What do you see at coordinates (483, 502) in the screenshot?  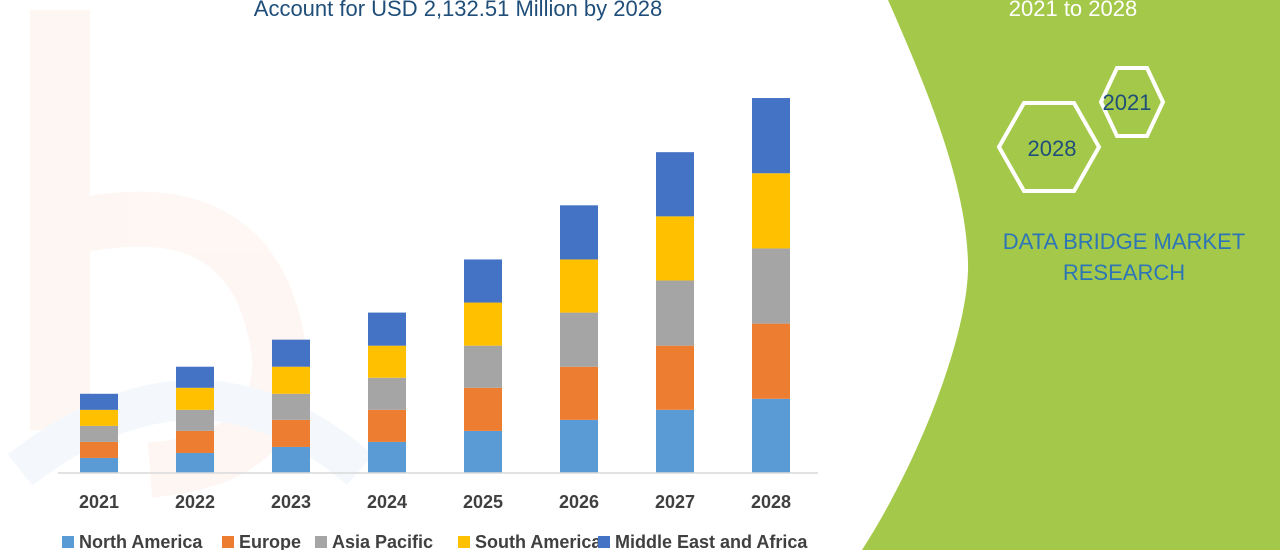 I see `x-tick-label-2025: 2025` at bounding box center [483, 502].